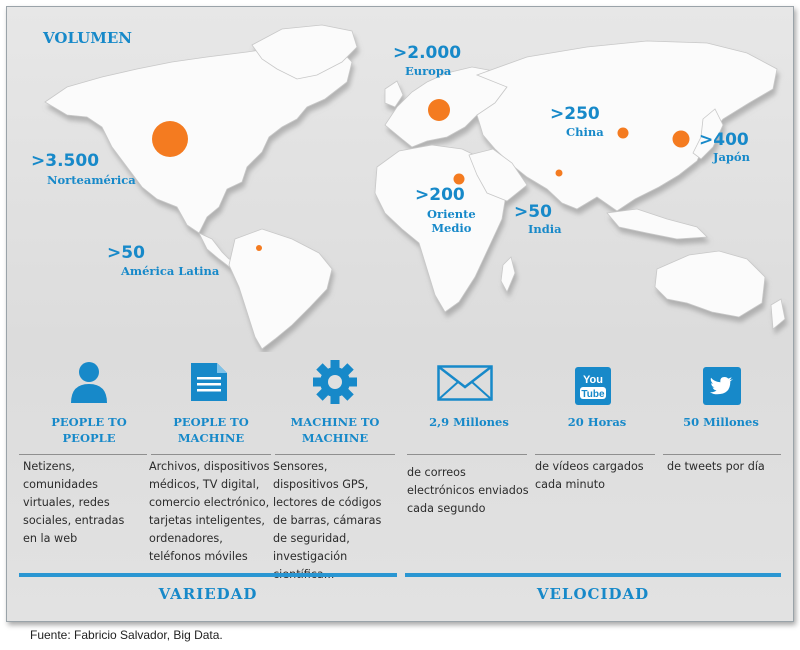 The height and width of the screenshot is (650, 800). I want to click on dot-oriente, so click(459, 179).